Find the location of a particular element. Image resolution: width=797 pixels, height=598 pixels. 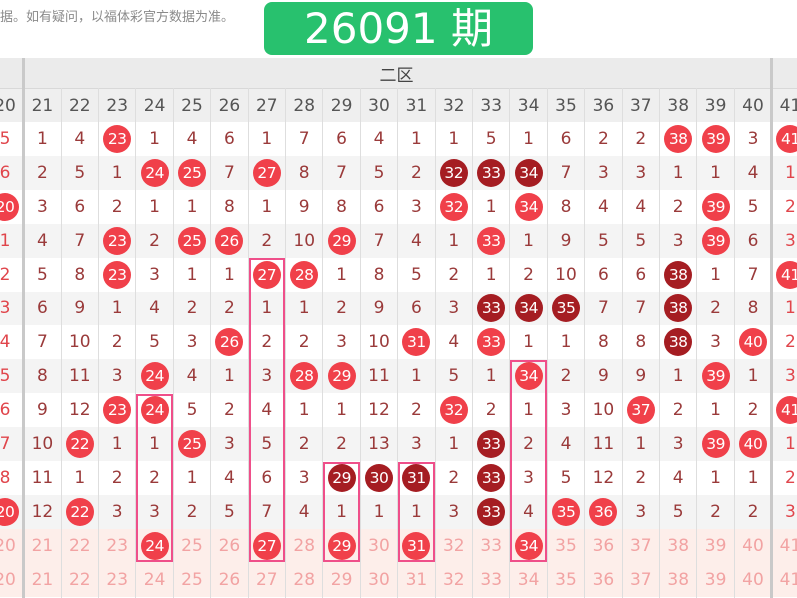

select-number-34: 34 is located at coordinates (528, 579).